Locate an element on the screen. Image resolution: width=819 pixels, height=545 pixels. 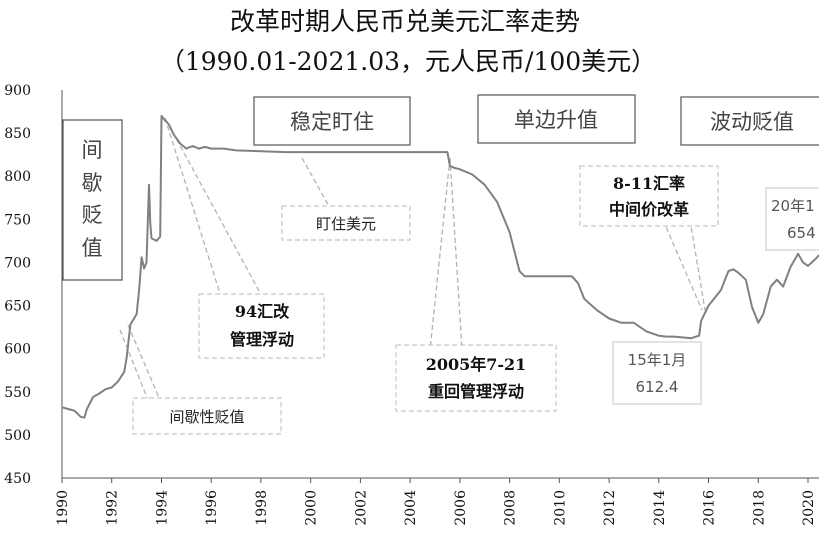
x-tick-label: 1992 is located at coordinates (113, 508).